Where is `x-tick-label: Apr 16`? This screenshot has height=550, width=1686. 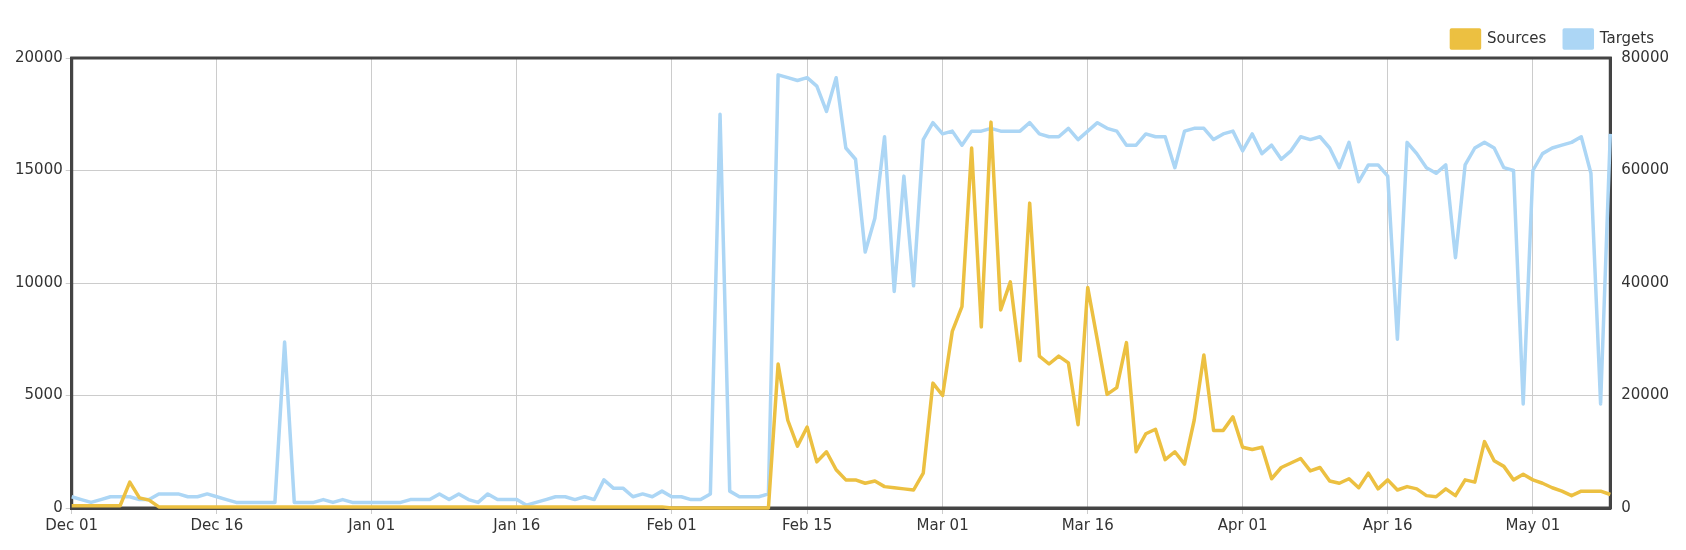
x-tick-label: Apr 16 is located at coordinates (1387, 524).